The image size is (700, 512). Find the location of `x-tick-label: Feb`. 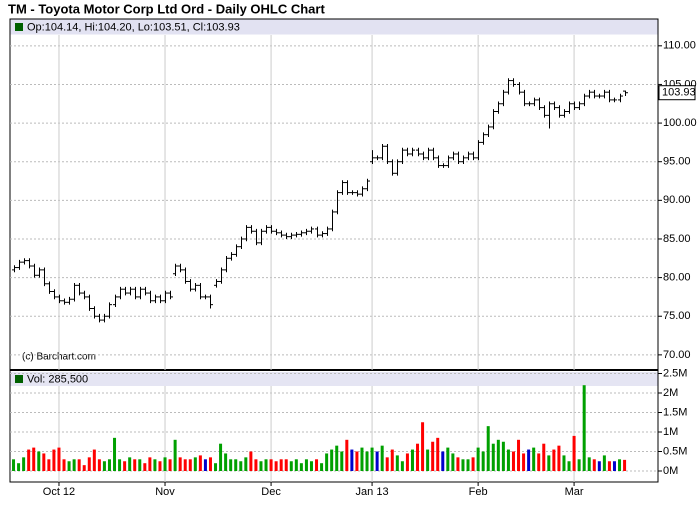

x-tick-label: Feb is located at coordinates (478, 492).